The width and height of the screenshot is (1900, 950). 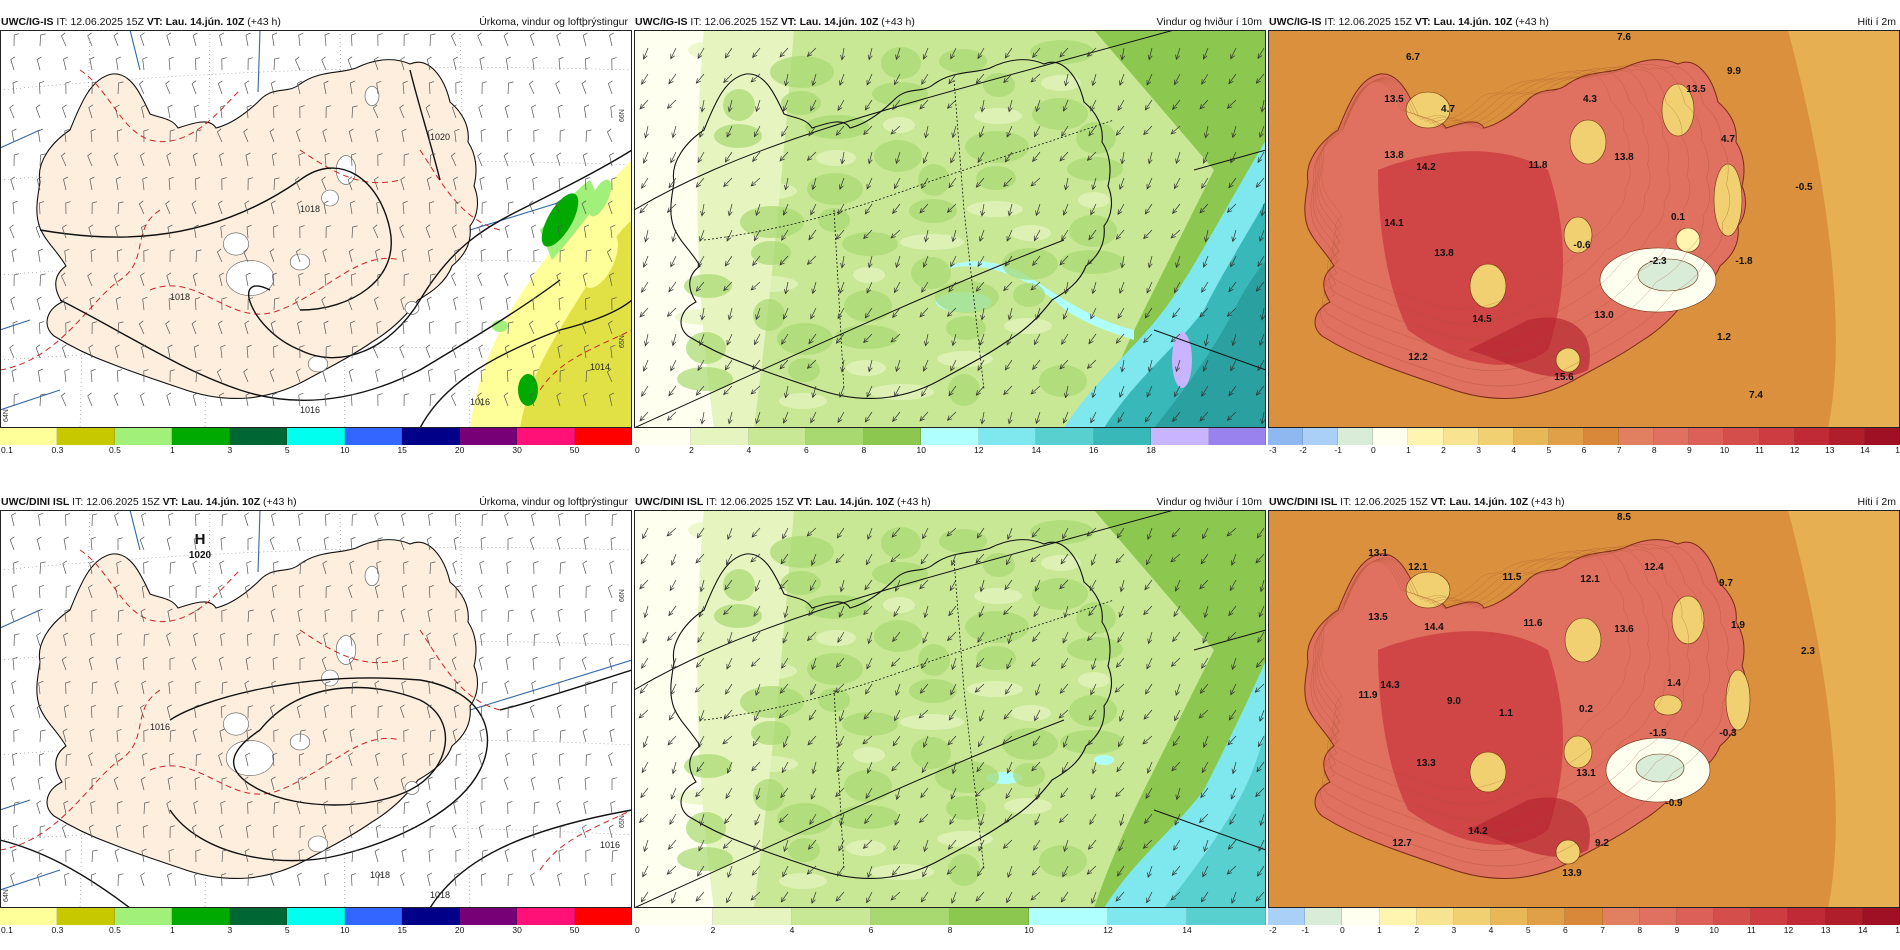 I want to click on colorbar-tick-label: 2, so click(x=713, y=930).